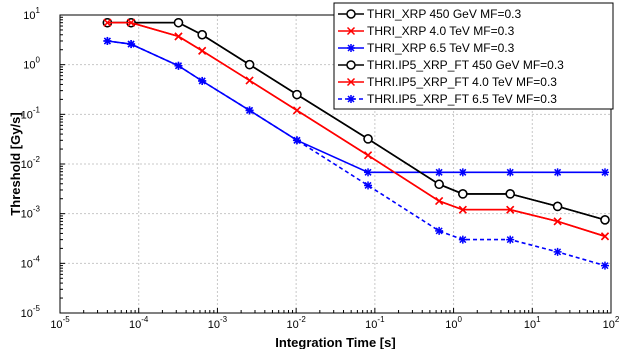  Describe the element at coordinates (31, 163) in the screenshot. I see `y-tick-label: 10⁻²` at that location.